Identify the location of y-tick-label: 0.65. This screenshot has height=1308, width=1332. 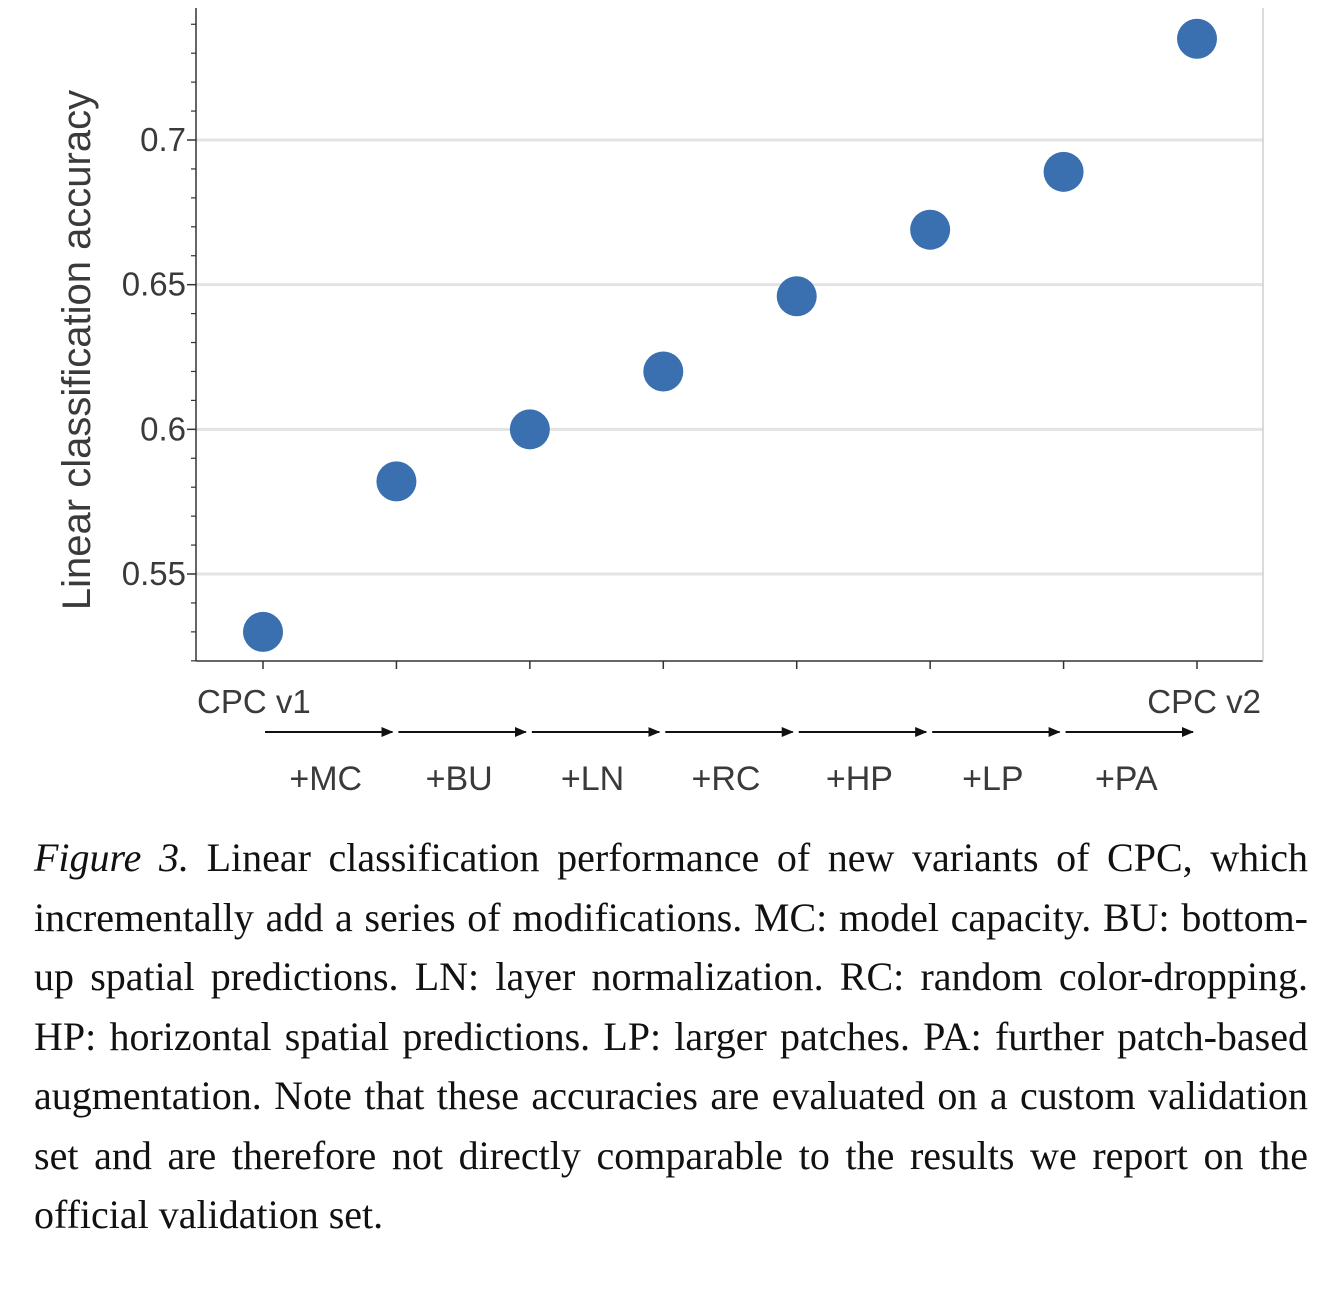
(154, 284).